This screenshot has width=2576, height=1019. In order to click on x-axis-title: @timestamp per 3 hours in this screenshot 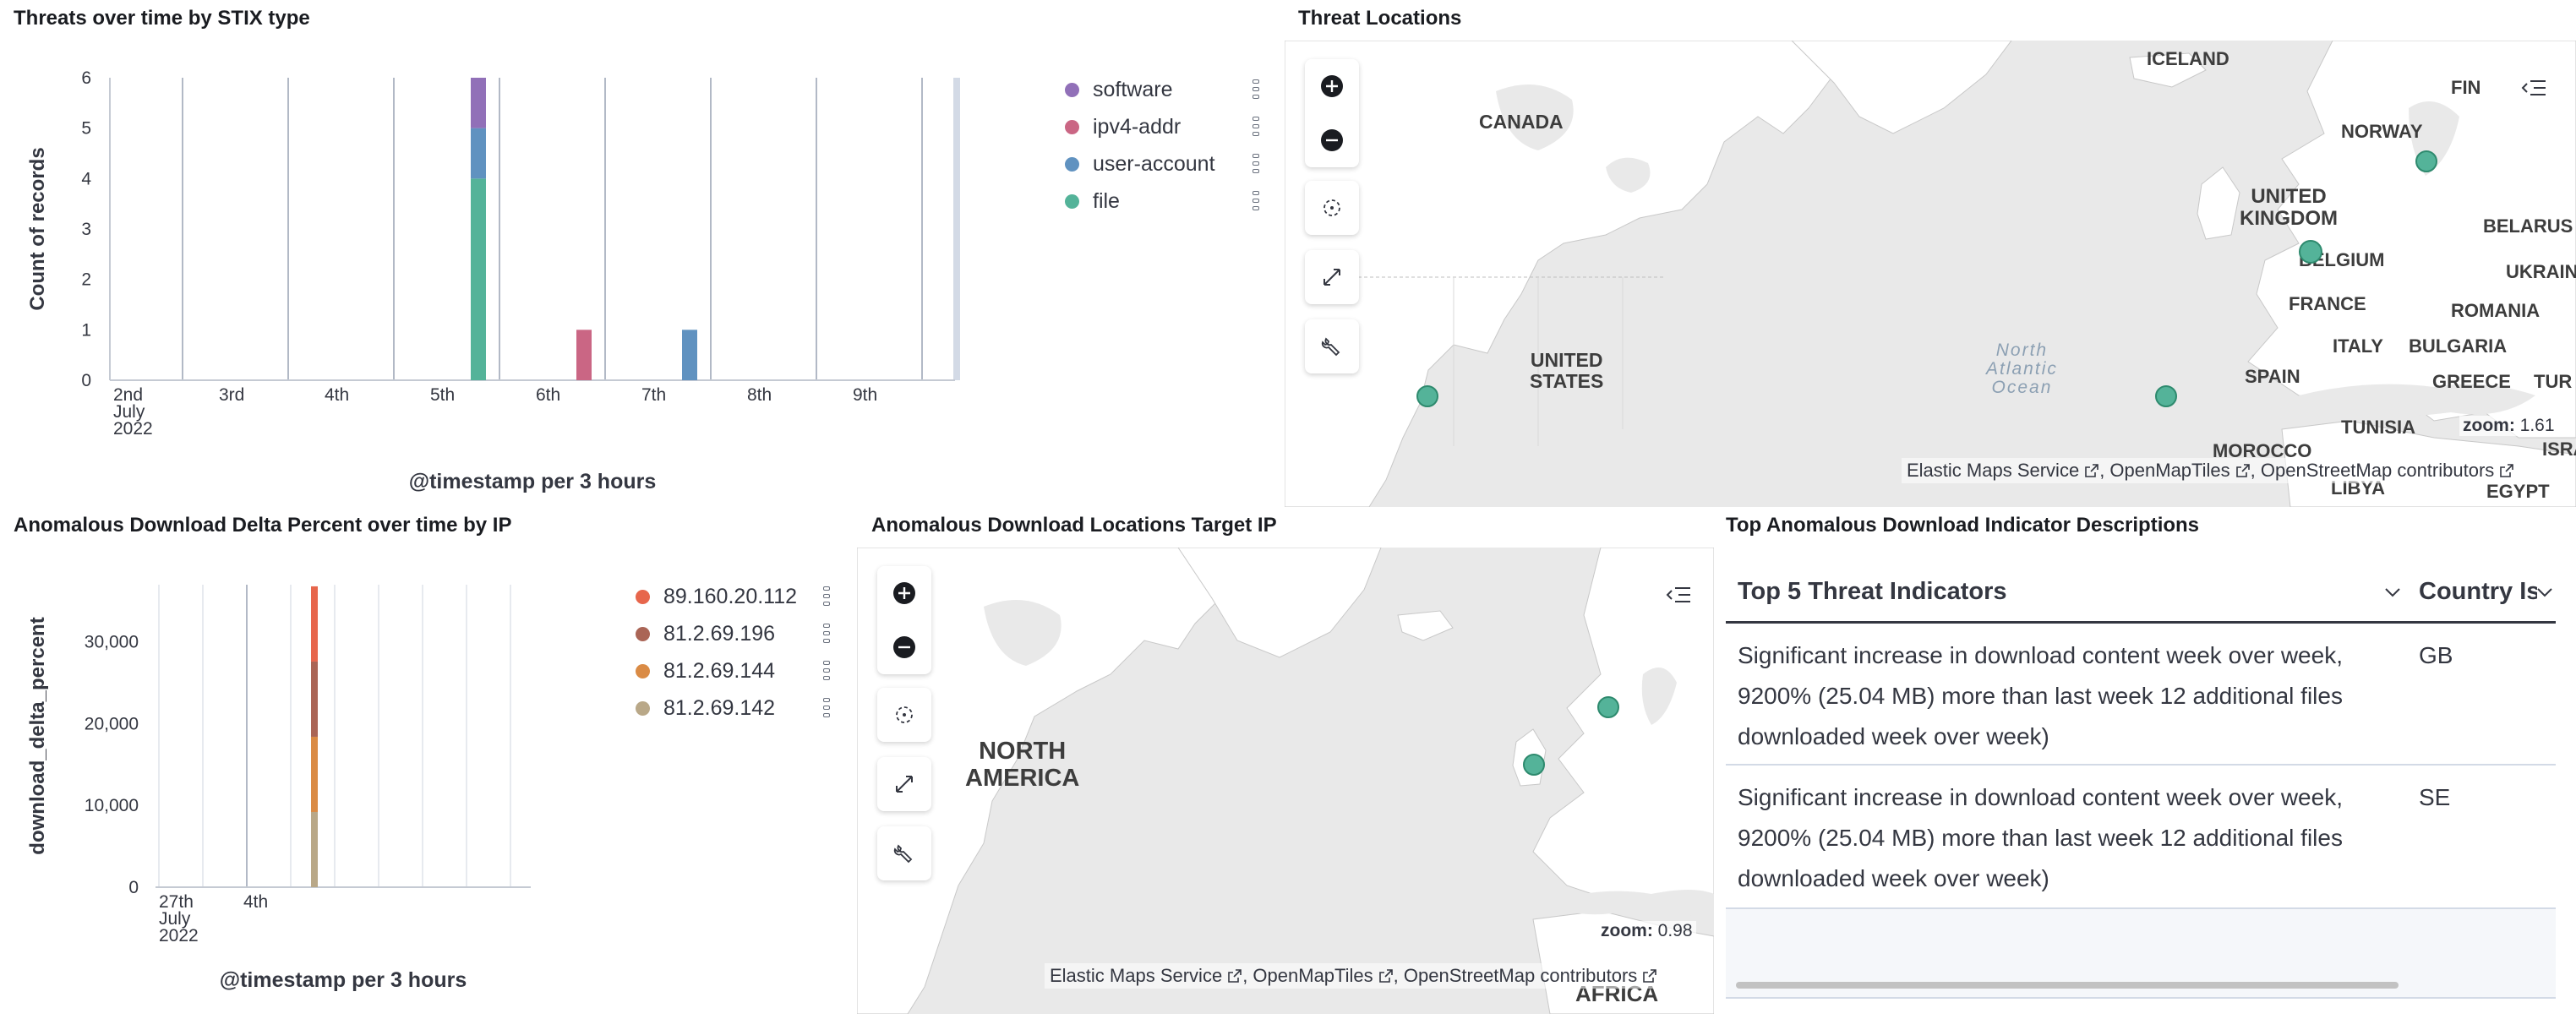, I will do `click(343, 980)`.